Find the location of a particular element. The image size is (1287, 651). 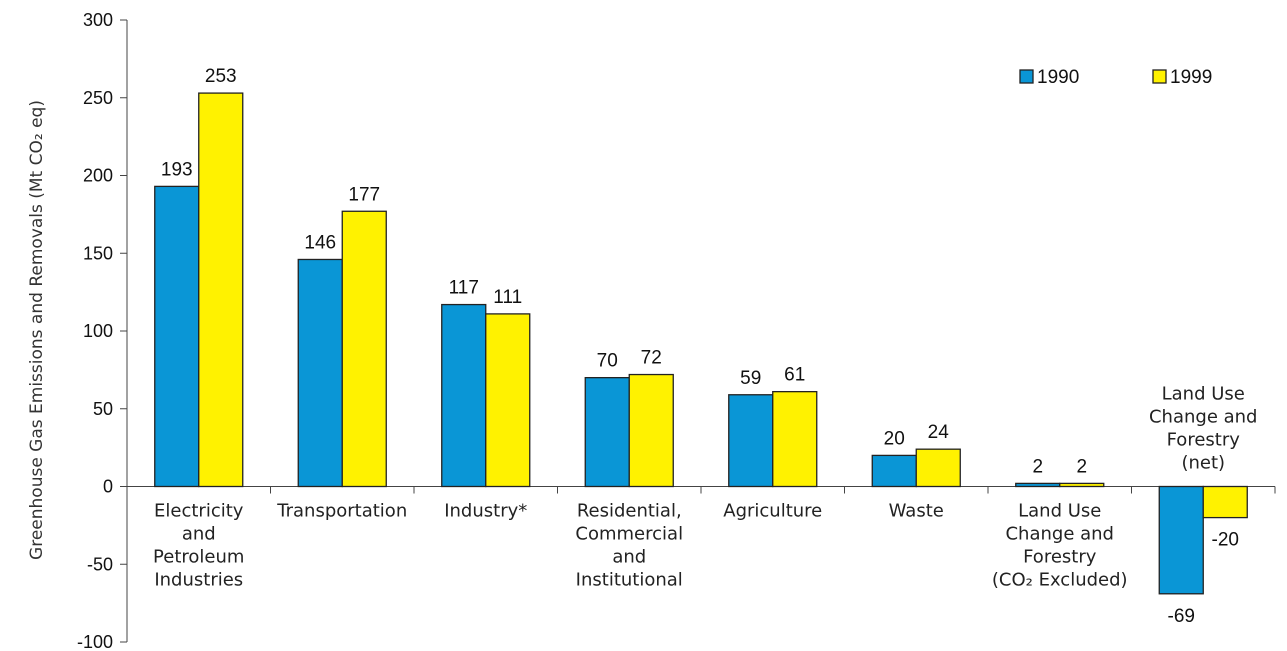

category-label-line: Institutional is located at coordinates (629, 580).